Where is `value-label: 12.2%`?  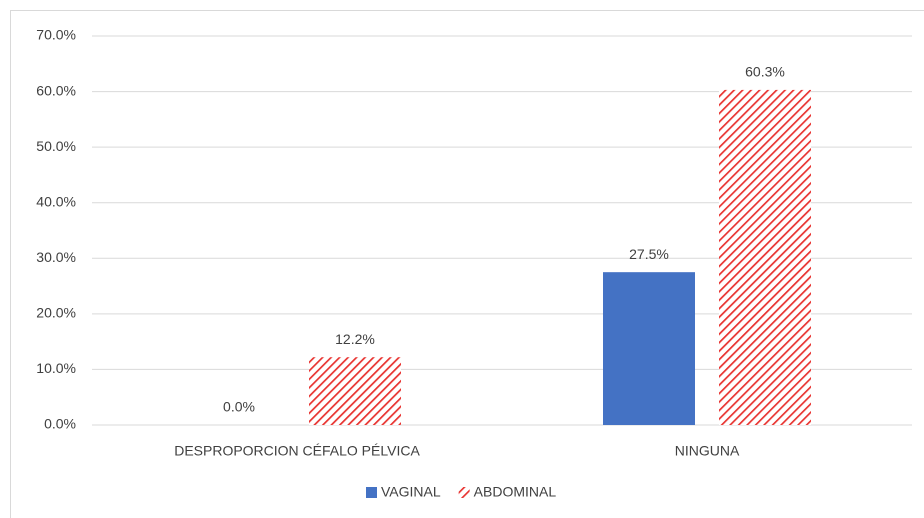
value-label: 12.2% is located at coordinates (355, 339).